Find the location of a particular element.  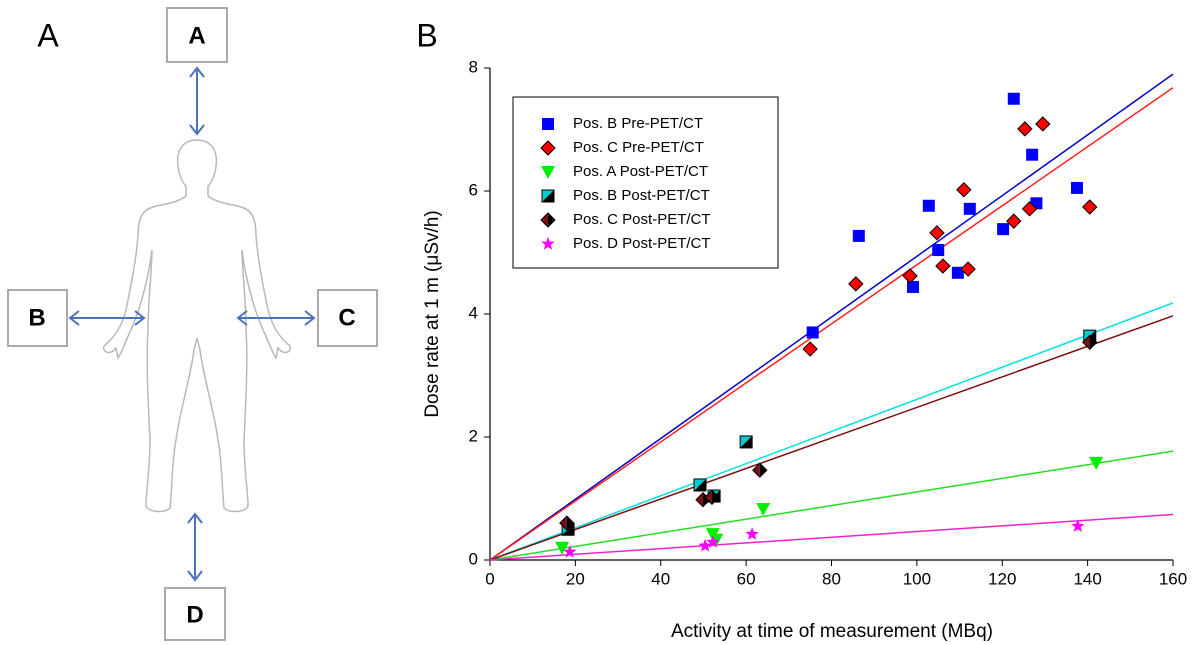

y-tick-label: 0 is located at coordinates (473, 558).